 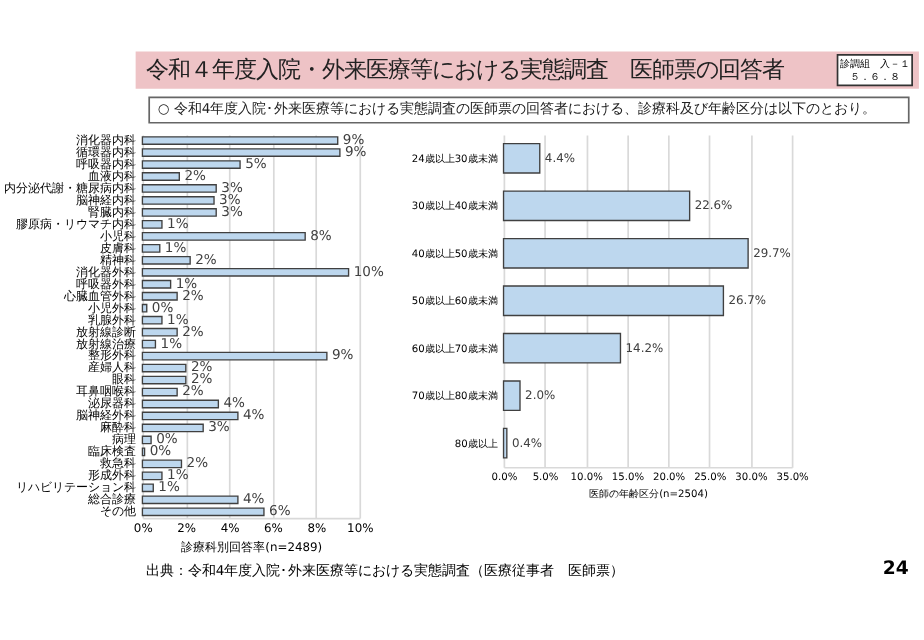 I want to click on text: 24, so click(x=896, y=568).